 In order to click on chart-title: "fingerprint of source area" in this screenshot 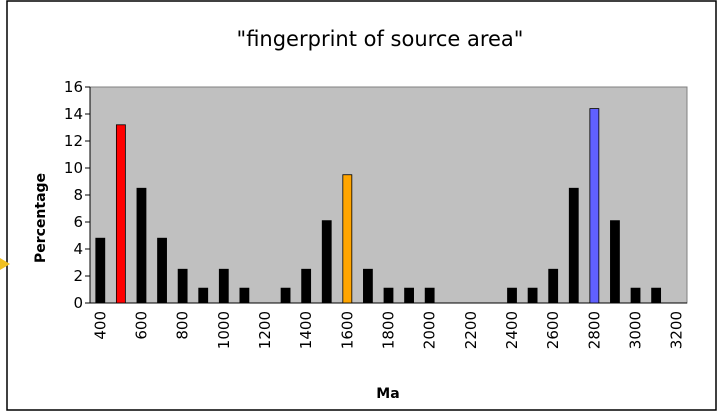, I will do `click(380, 39)`.